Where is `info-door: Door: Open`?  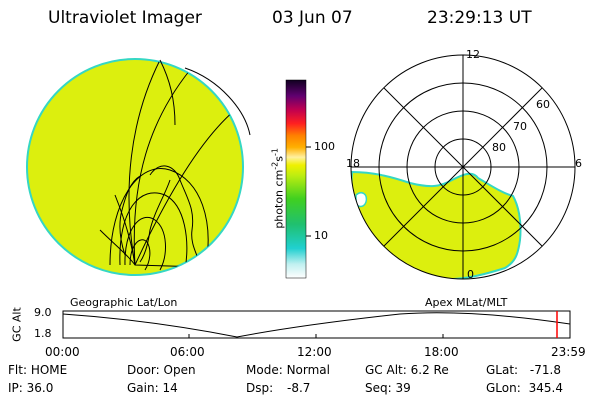
info-door: Door: Open is located at coordinates (161, 370).